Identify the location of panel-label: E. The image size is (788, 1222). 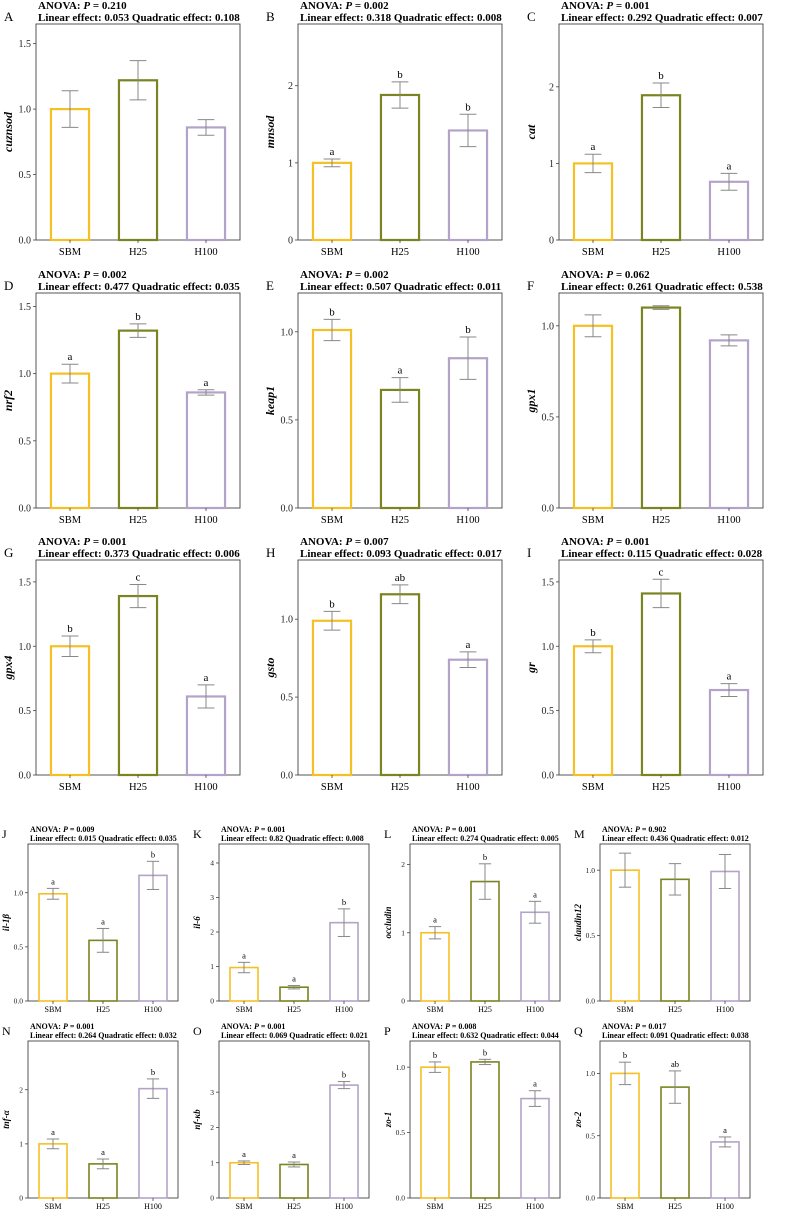
(270, 285).